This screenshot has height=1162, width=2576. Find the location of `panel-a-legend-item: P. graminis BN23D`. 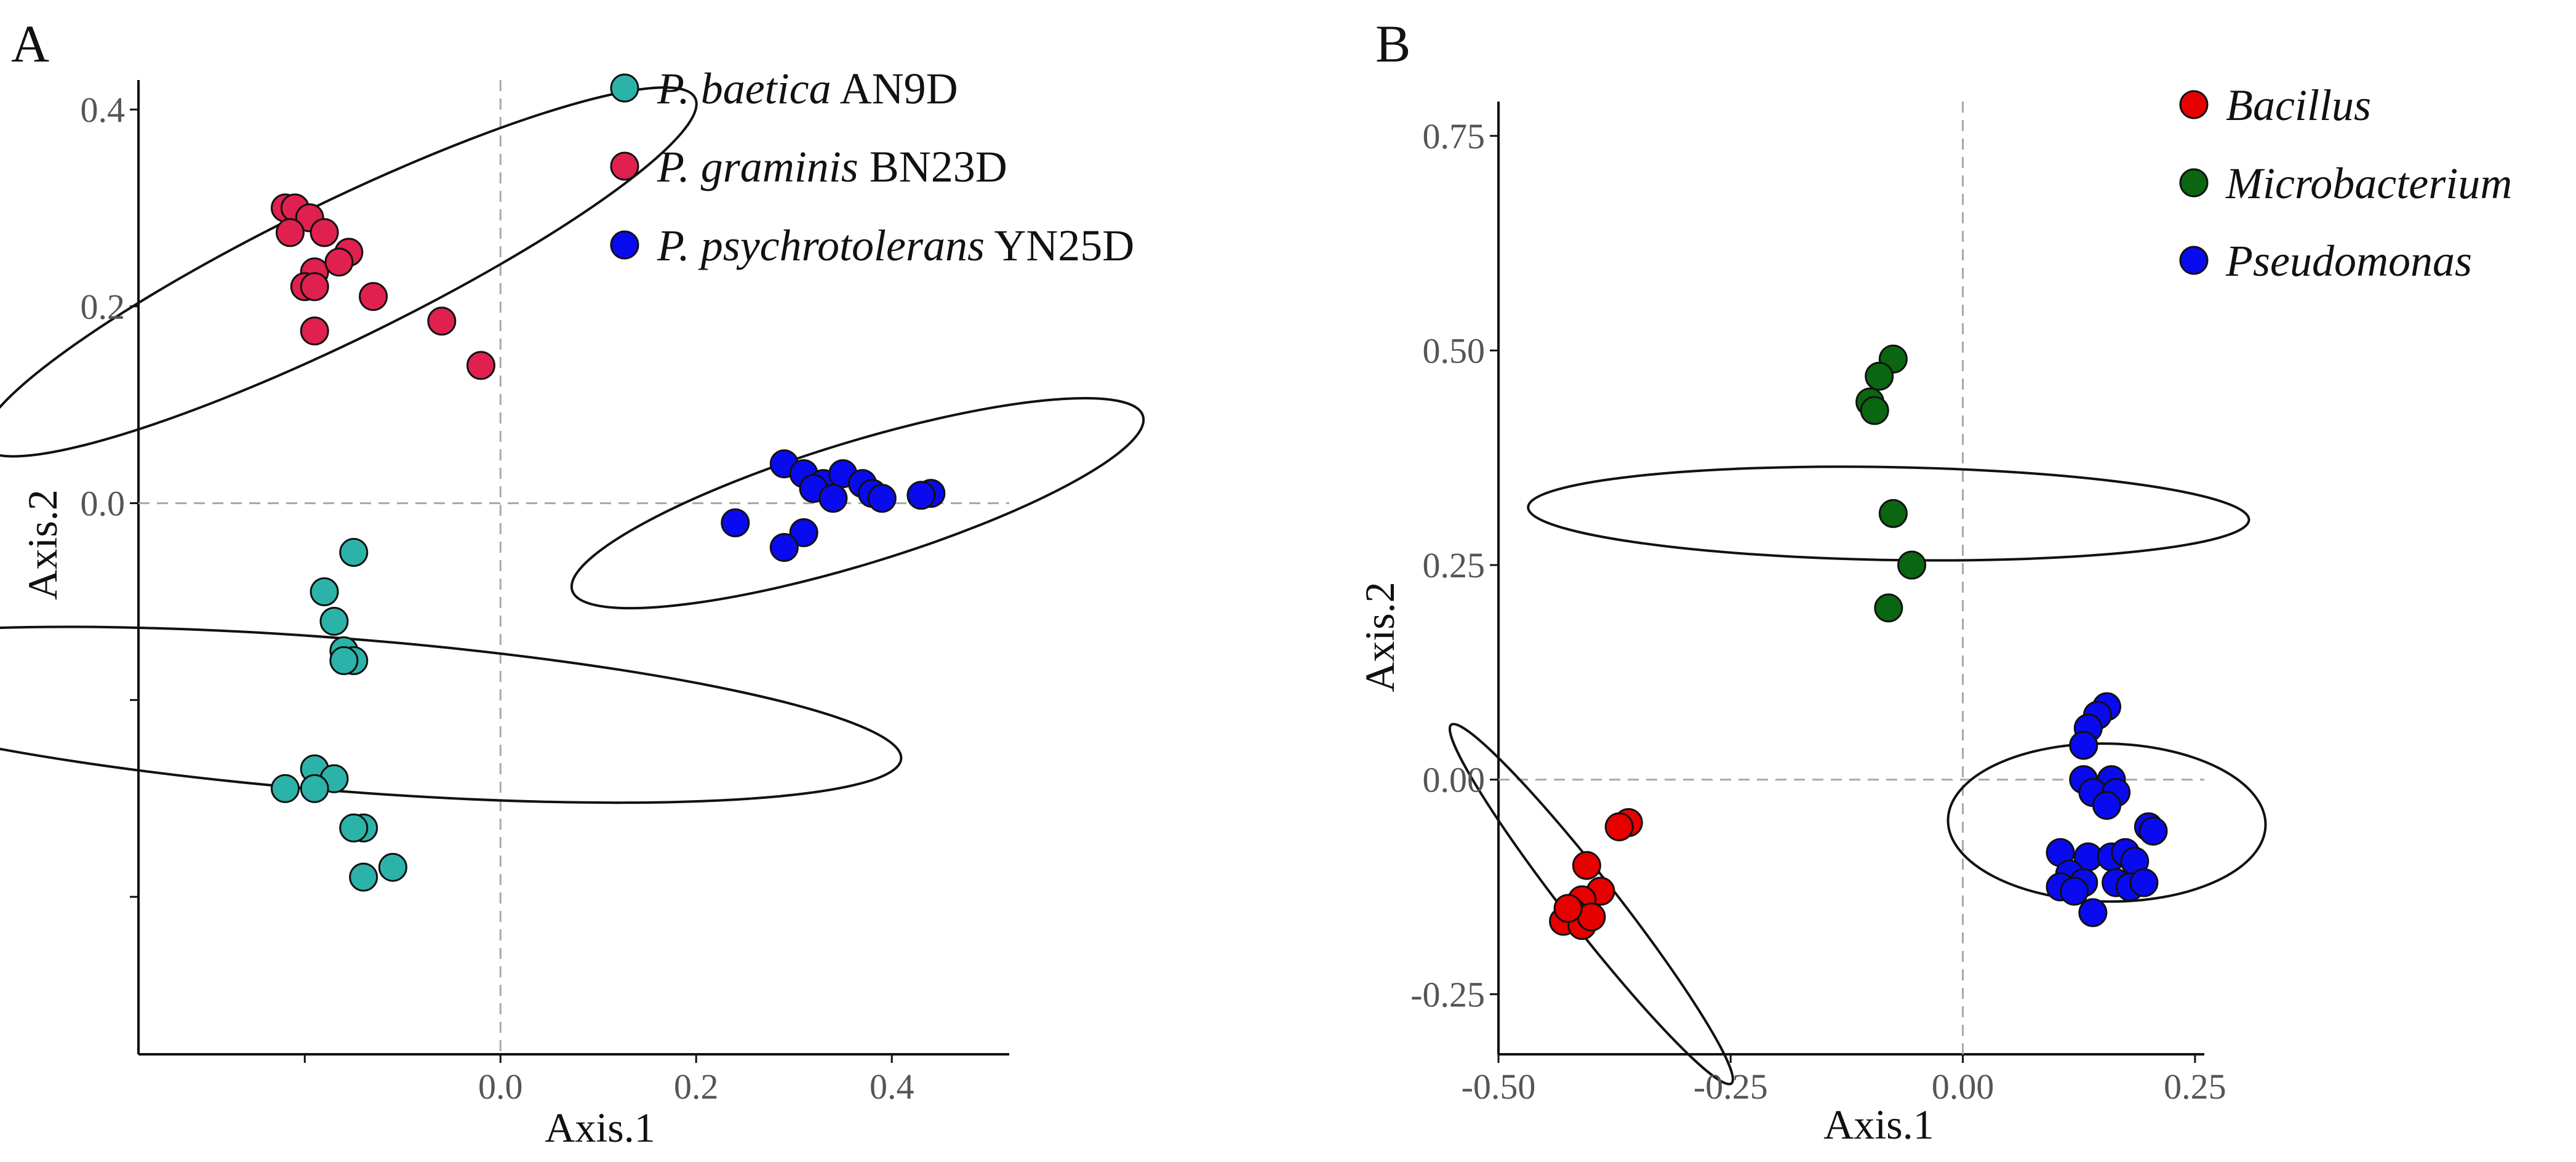

panel-a-legend-item: P. graminis BN23D is located at coordinates (808, 166).